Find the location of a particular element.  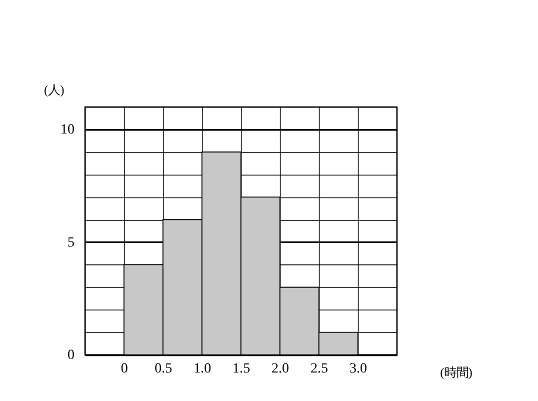

x-tick-label: 0 is located at coordinates (124, 368).